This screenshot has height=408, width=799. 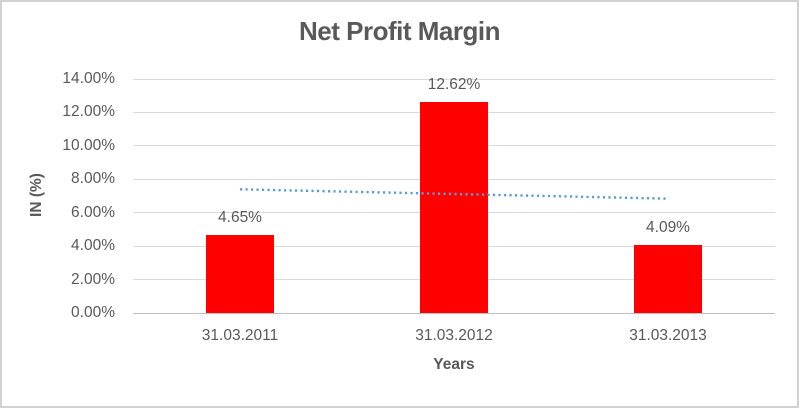 I want to click on x-axis-line, so click(x=454, y=313).